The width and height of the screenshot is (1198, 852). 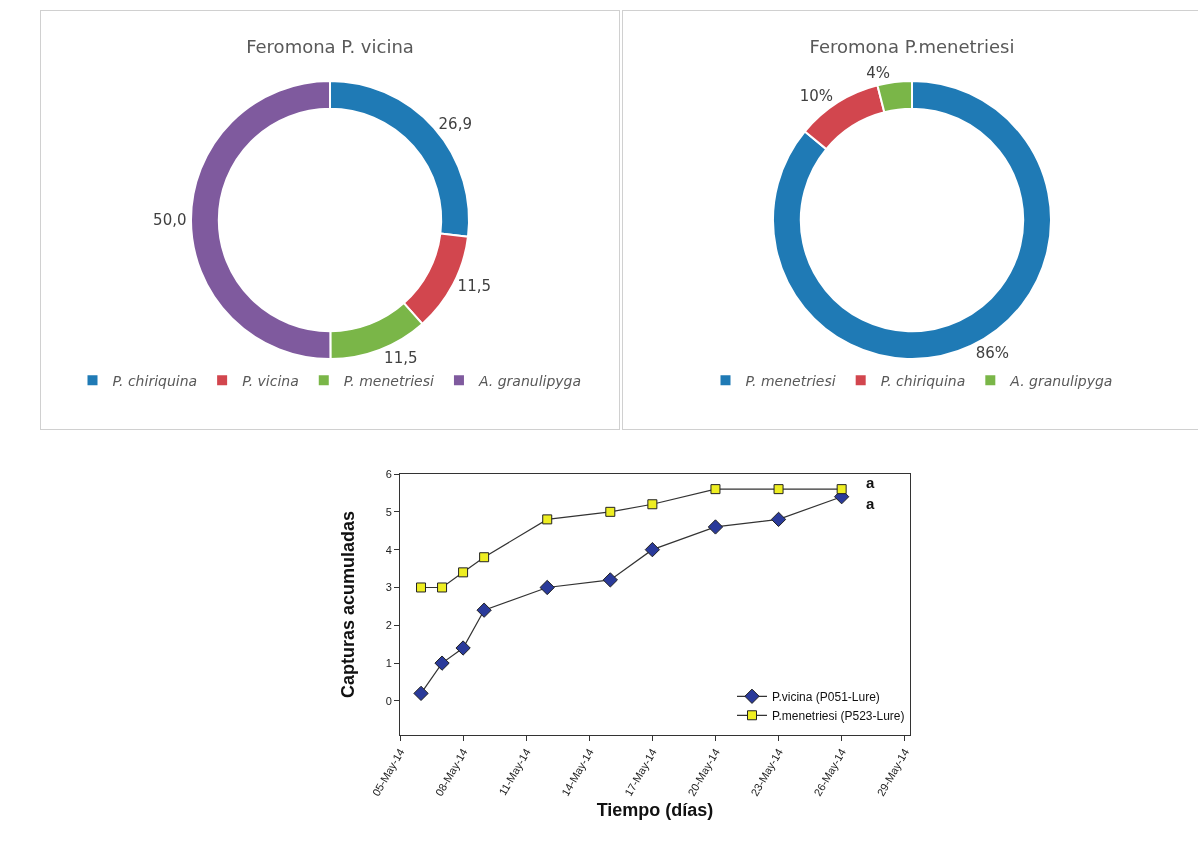 What do you see at coordinates (655, 809) in the screenshot?
I see `x-axis-title: Tiempo (días)` at bounding box center [655, 809].